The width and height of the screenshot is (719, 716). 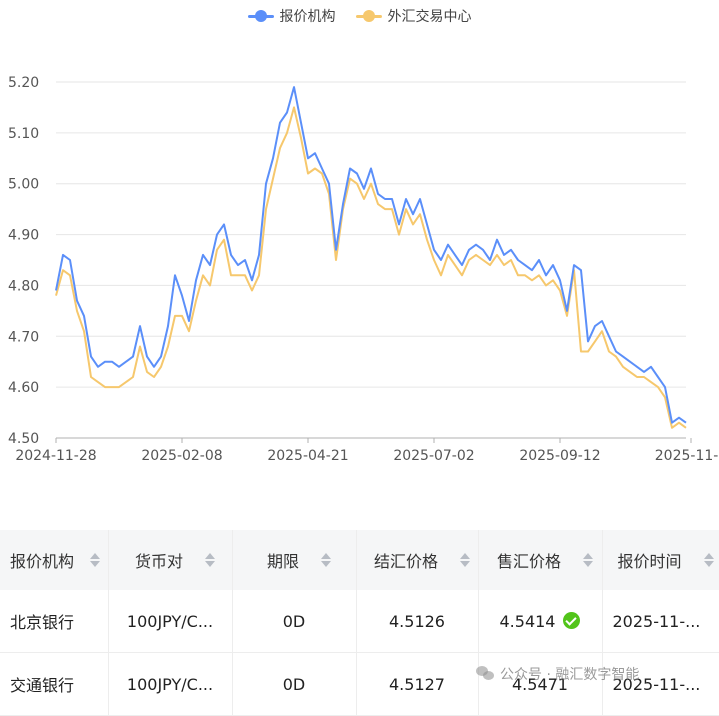 What do you see at coordinates (572, 620) in the screenshot?
I see `check-icon` at bounding box center [572, 620].